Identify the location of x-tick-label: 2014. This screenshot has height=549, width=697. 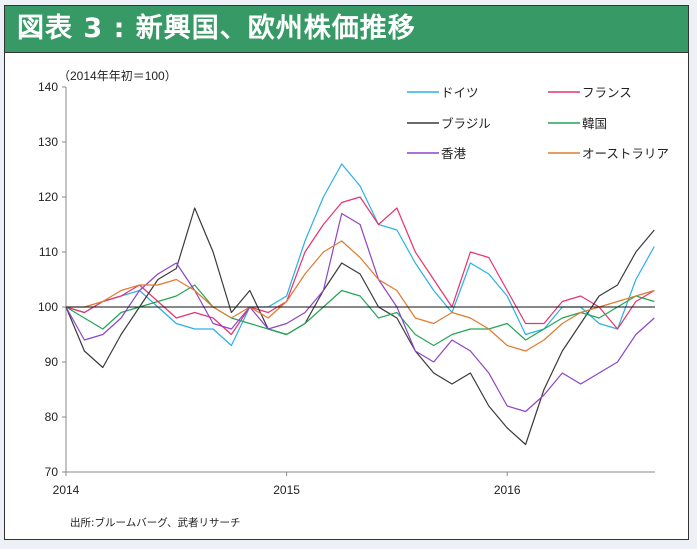
(66, 490).